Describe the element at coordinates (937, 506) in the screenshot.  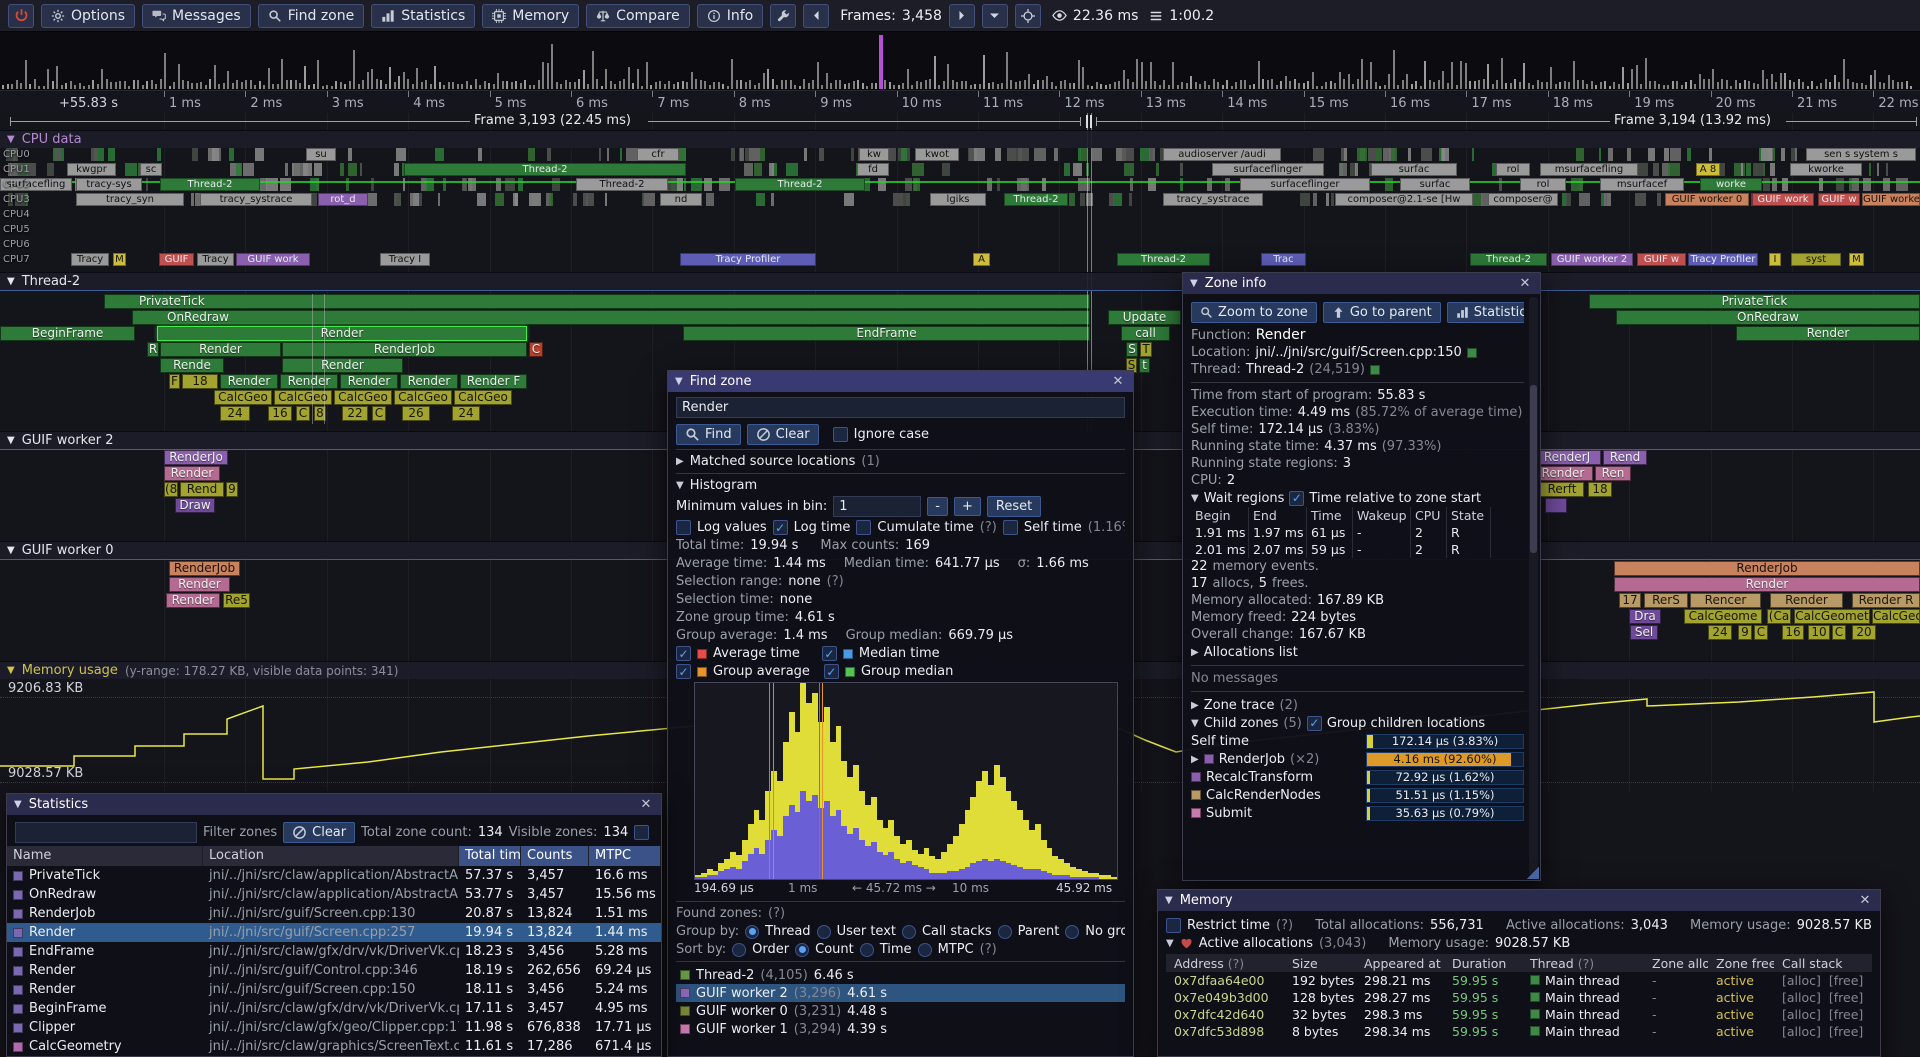
I see `decrement-button: -` at that location.